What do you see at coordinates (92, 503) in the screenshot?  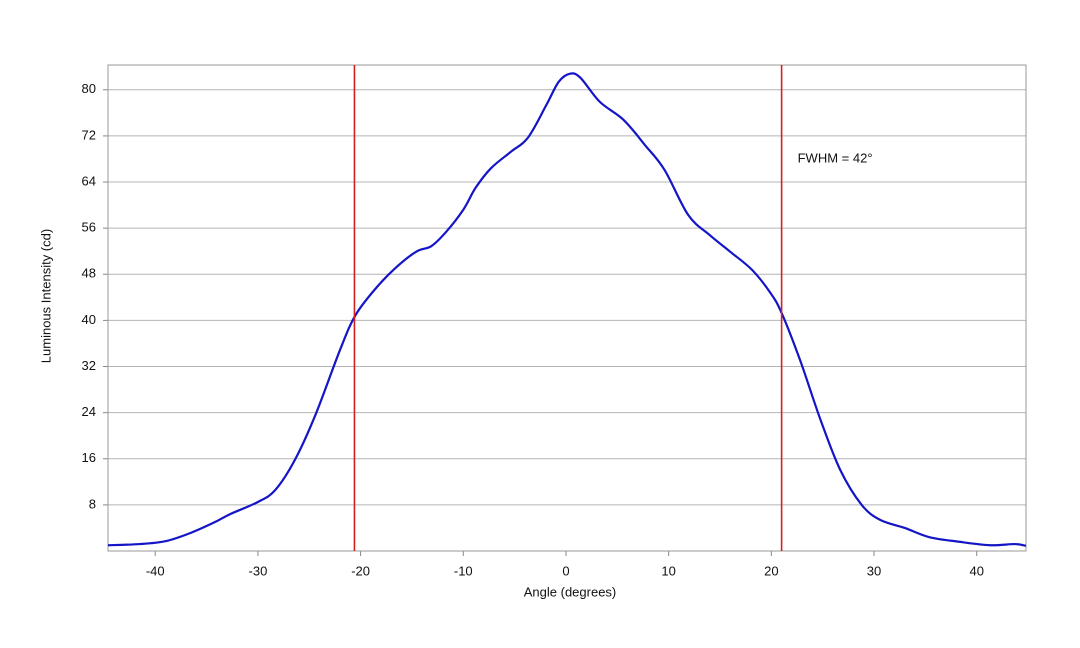 I see `y-tick-label: 8` at bounding box center [92, 503].